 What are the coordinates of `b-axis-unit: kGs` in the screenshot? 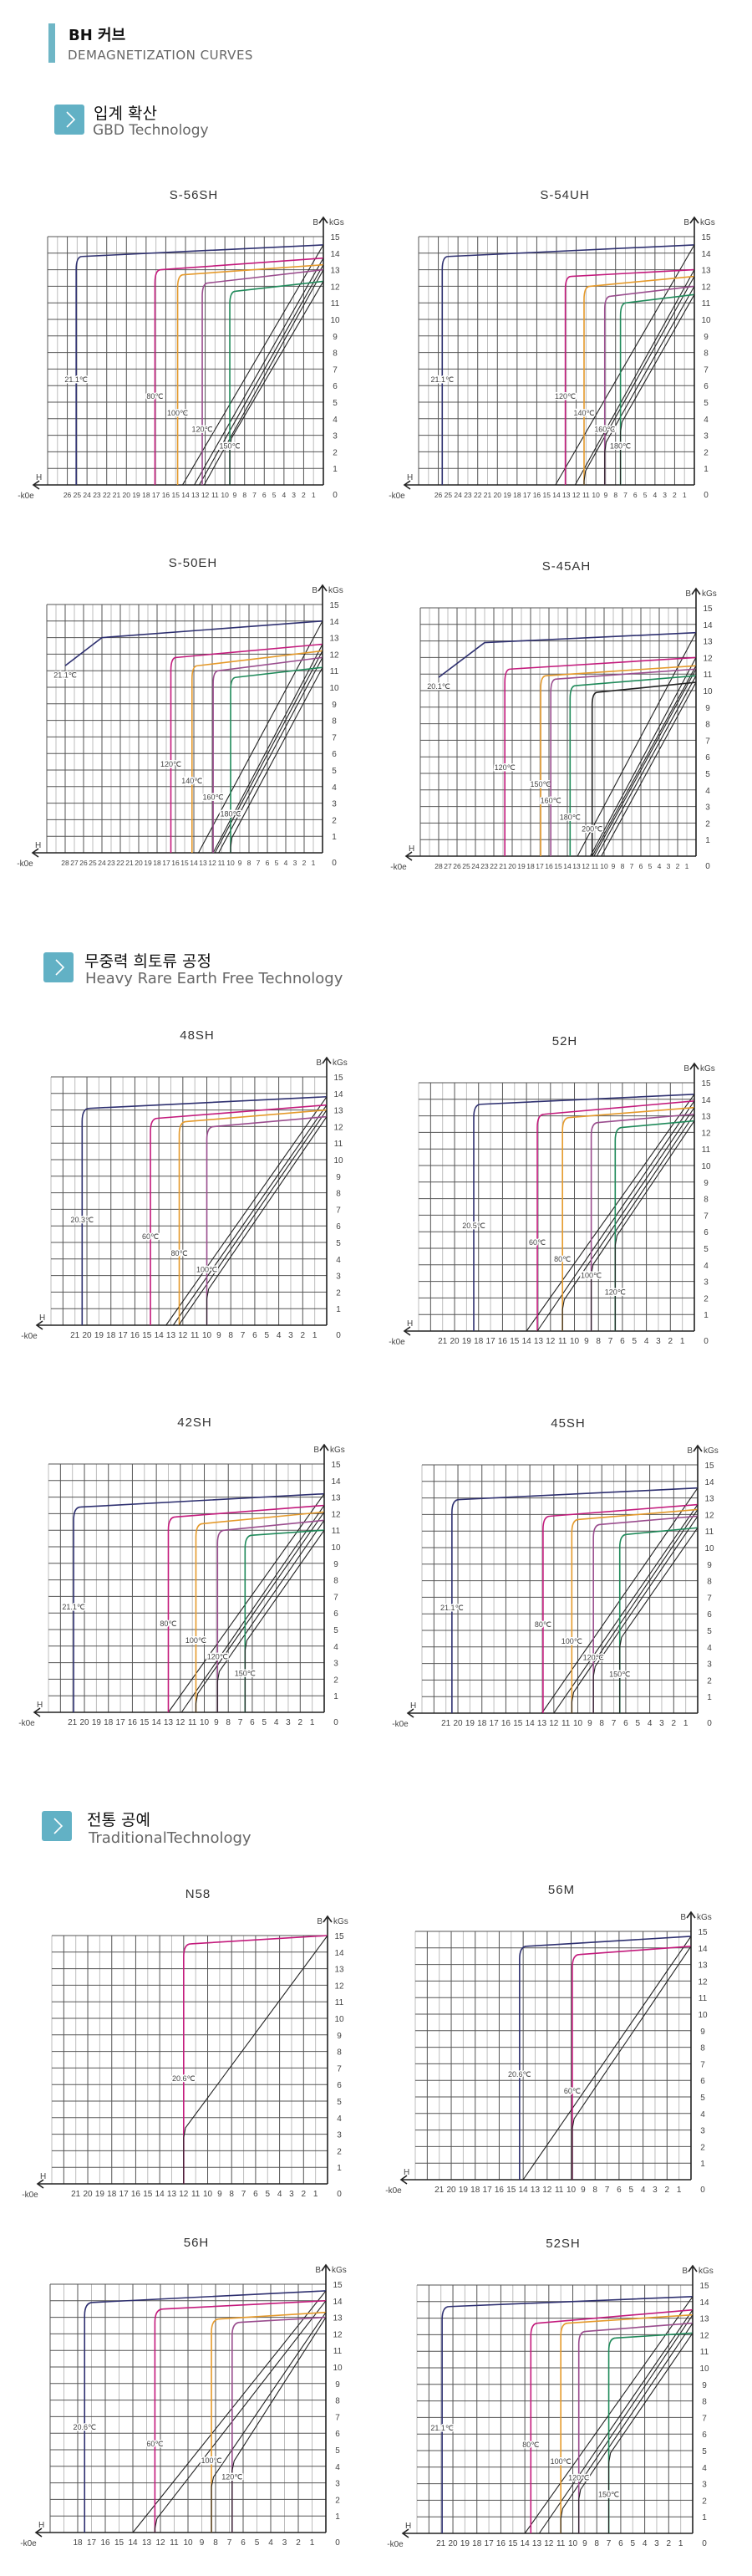 It's located at (712, 1451).